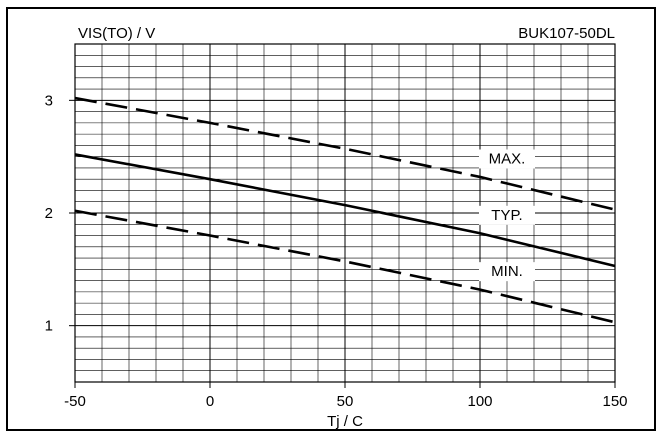  I want to click on x-tick-label: -50, so click(75, 401).